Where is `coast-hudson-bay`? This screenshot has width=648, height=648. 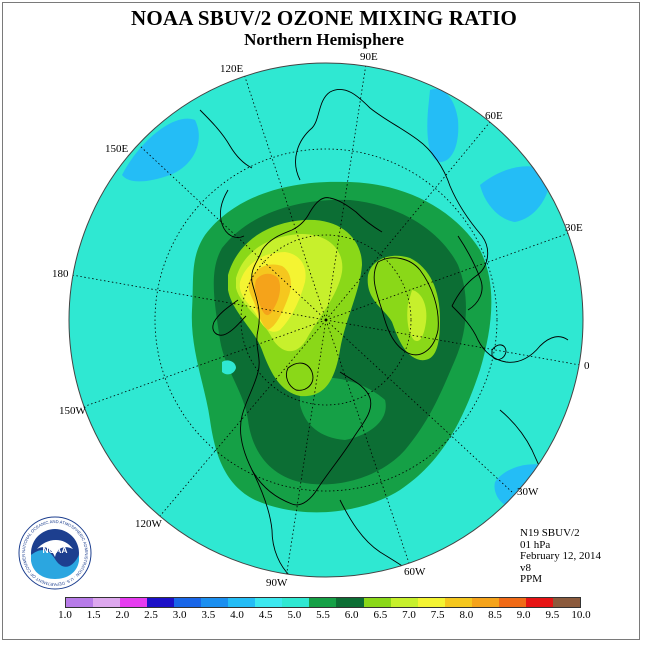
coast-hudson-bay is located at coordinates (299, 376).